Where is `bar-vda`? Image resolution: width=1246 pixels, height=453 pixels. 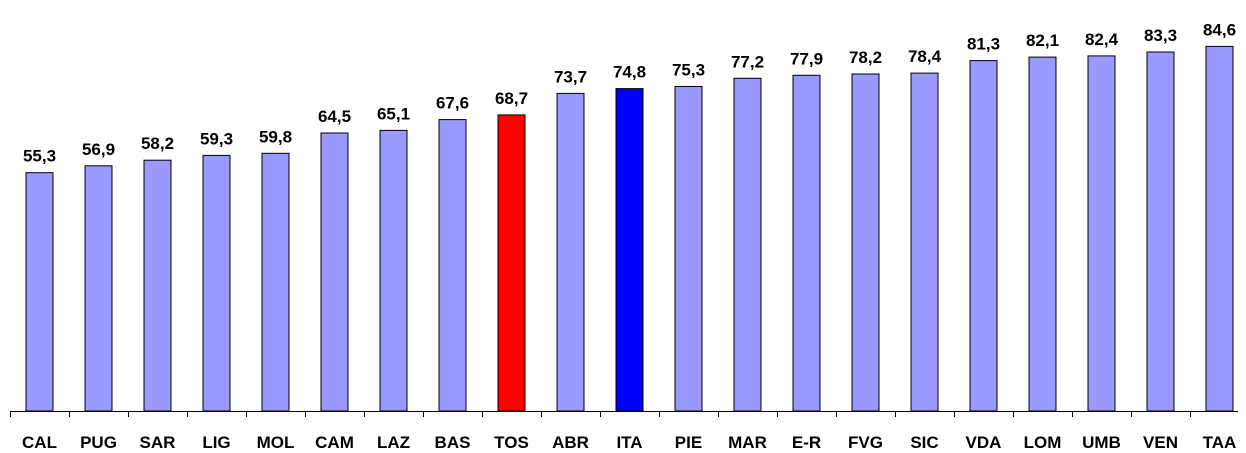
bar-vda is located at coordinates (983, 236).